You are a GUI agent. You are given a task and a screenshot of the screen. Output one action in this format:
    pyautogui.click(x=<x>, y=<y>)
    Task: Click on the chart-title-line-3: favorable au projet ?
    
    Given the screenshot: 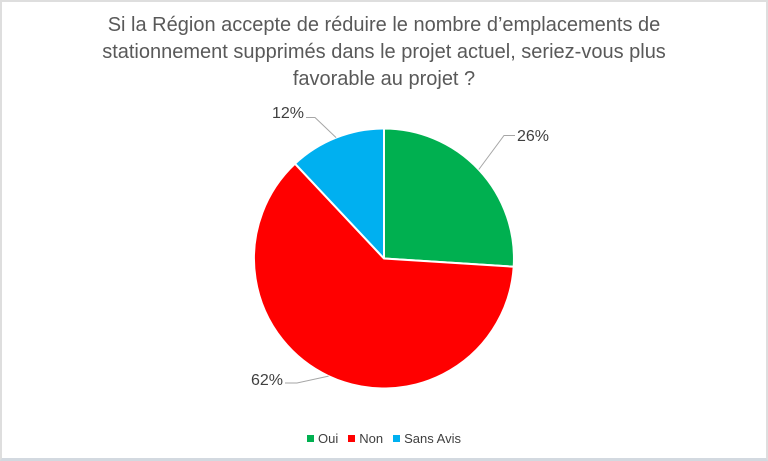 What is the action you would take?
    pyautogui.click(x=384, y=79)
    